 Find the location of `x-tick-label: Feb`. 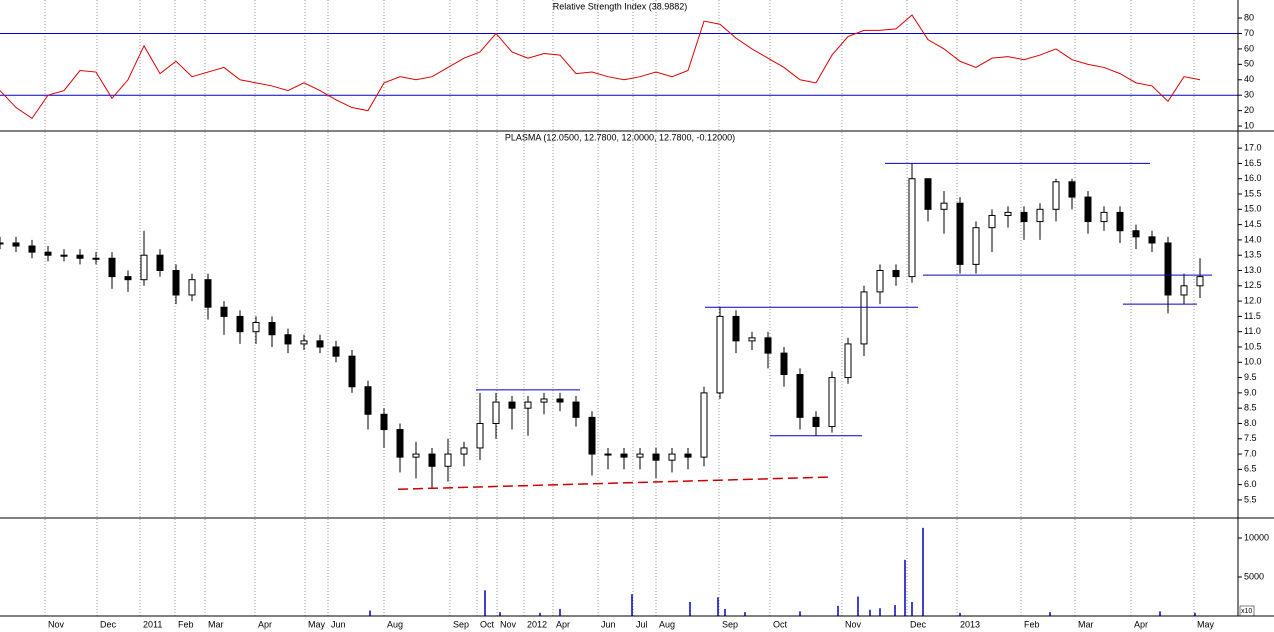

x-tick-label: Feb is located at coordinates (1032, 624).